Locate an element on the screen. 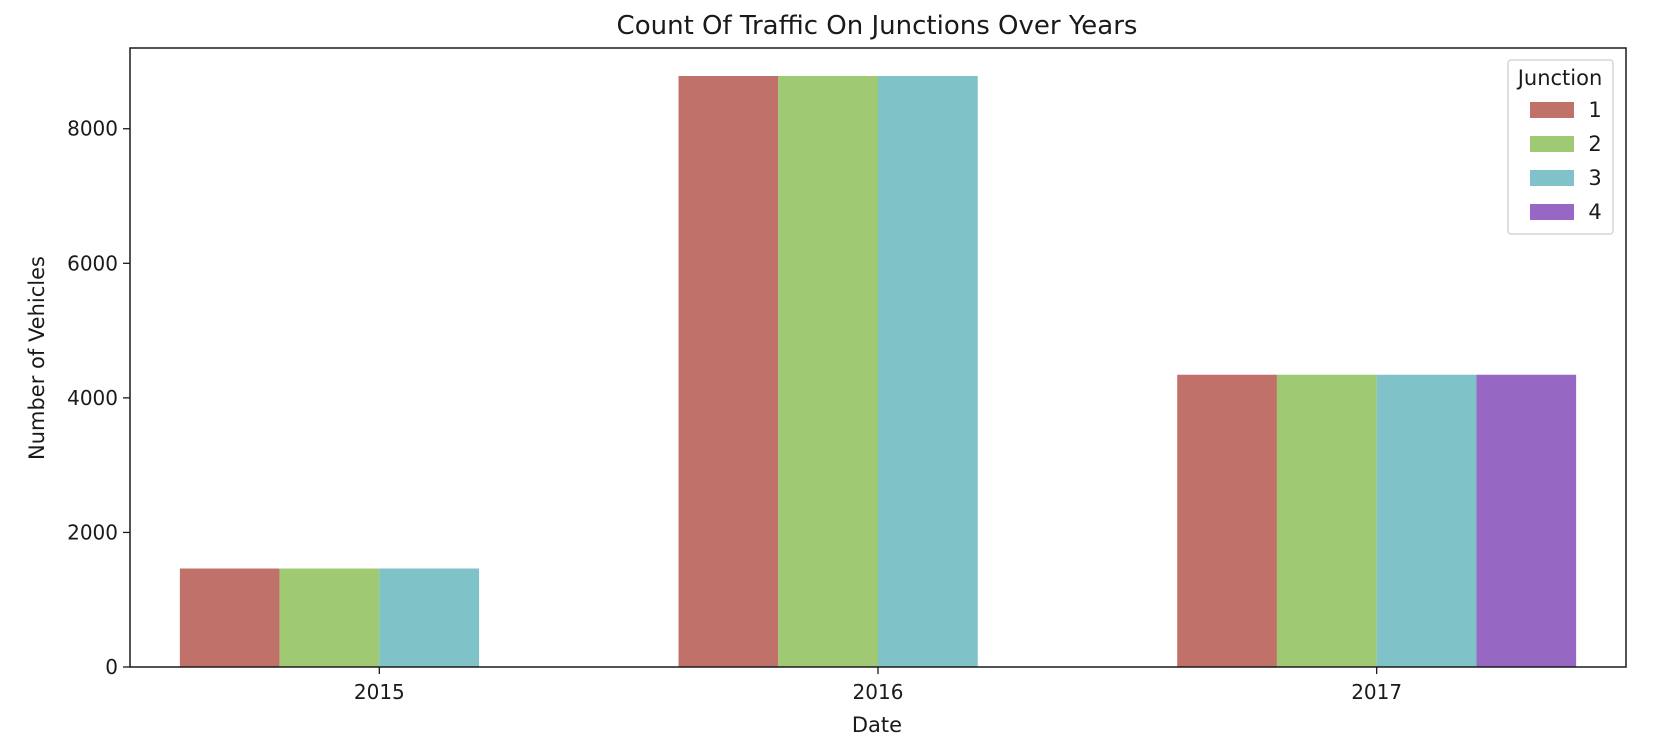  x-tick-label: 2017 is located at coordinates (1376, 692).